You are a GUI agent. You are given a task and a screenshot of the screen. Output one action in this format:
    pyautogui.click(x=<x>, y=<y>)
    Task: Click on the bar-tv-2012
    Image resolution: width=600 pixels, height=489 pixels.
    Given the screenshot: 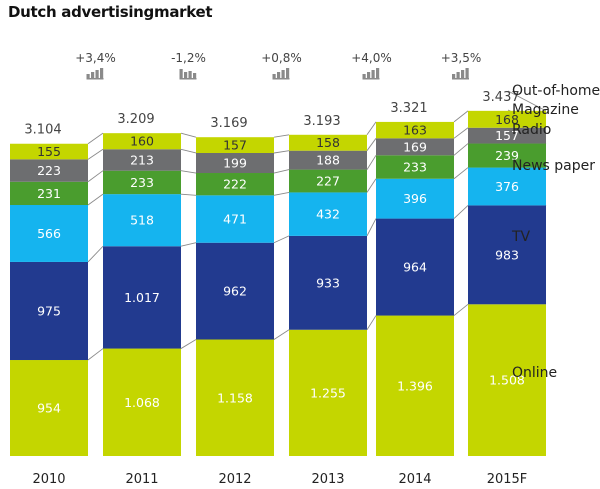 What is the action you would take?
    pyautogui.click(x=235, y=291)
    